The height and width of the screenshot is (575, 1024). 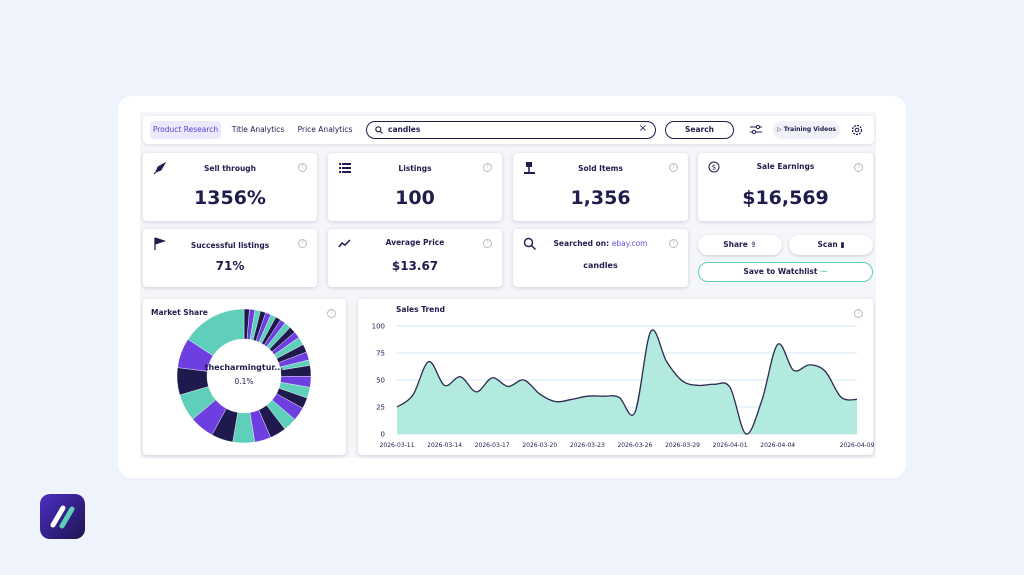 What do you see at coordinates (185, 130) in the screenshot?
I see `tab: Product Research` at bounding box center [185, 130].